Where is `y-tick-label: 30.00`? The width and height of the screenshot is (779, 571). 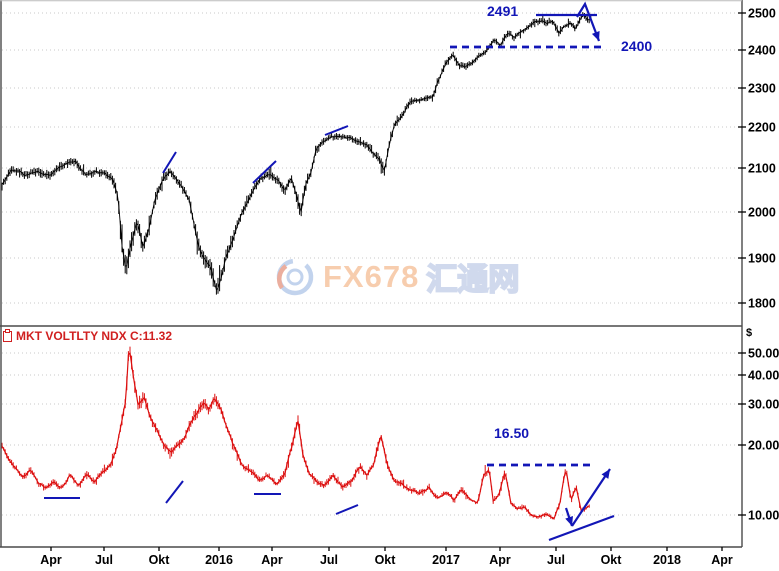 y-tick-label: 30.00 is located at coordinates (763, 405).